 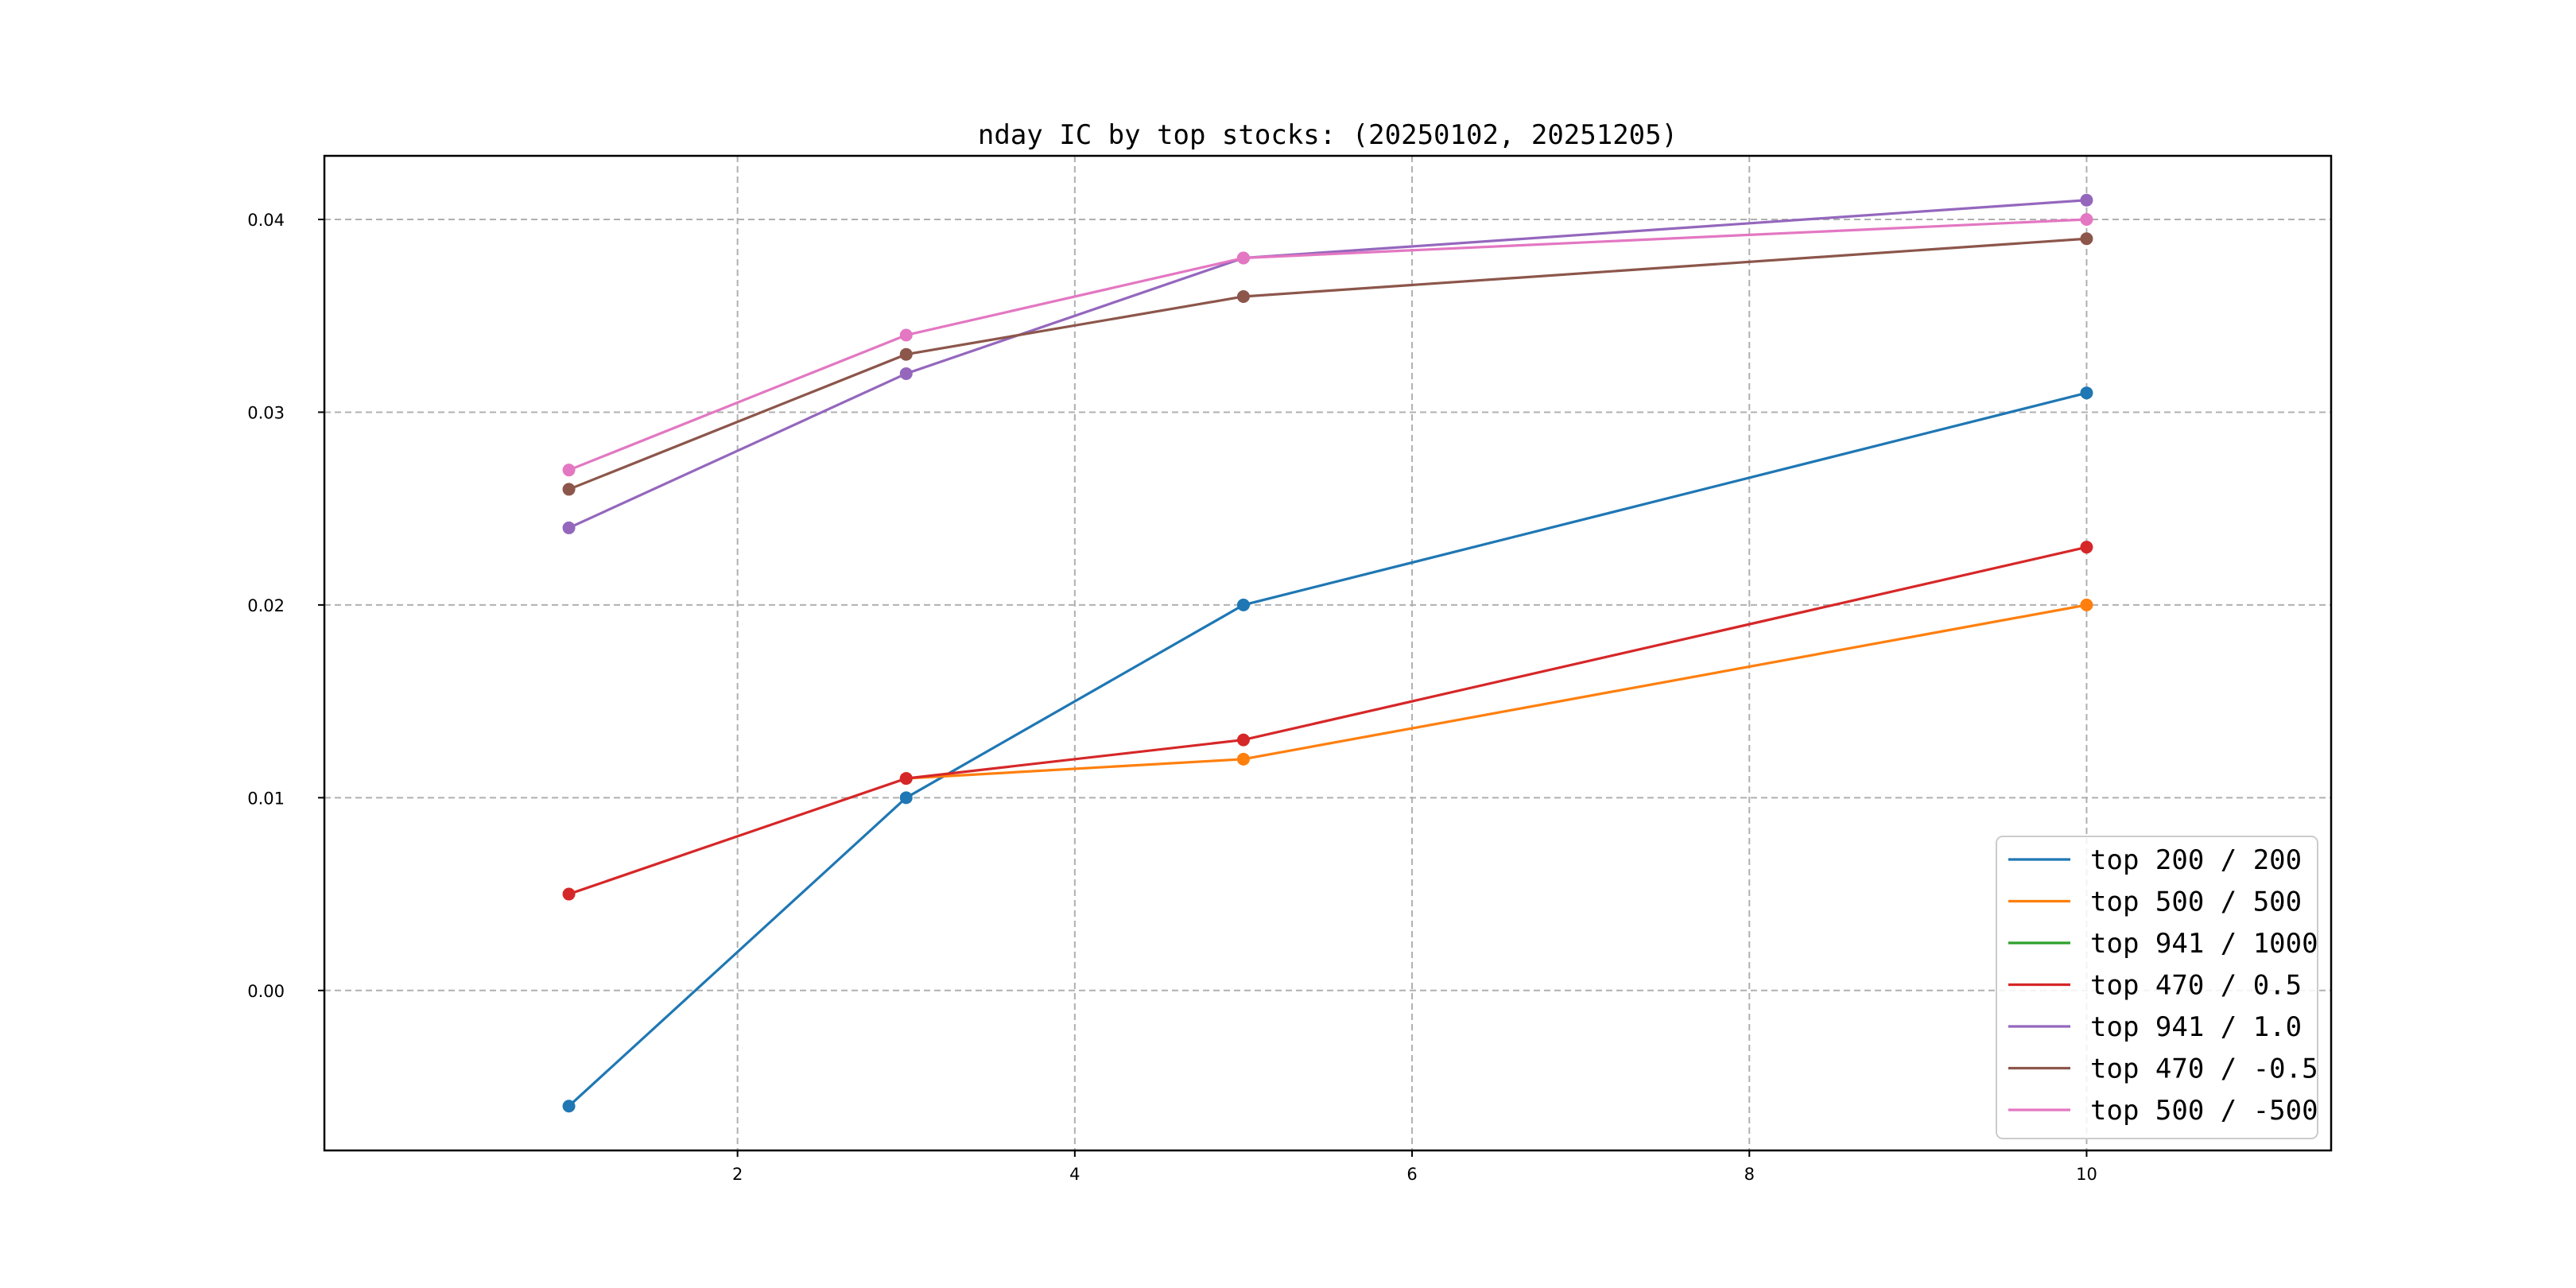 What do you see at coordinates (266, 220) in the screenshot?
I see `y-tick-label: 0.04` at bounding box center [266, 220].